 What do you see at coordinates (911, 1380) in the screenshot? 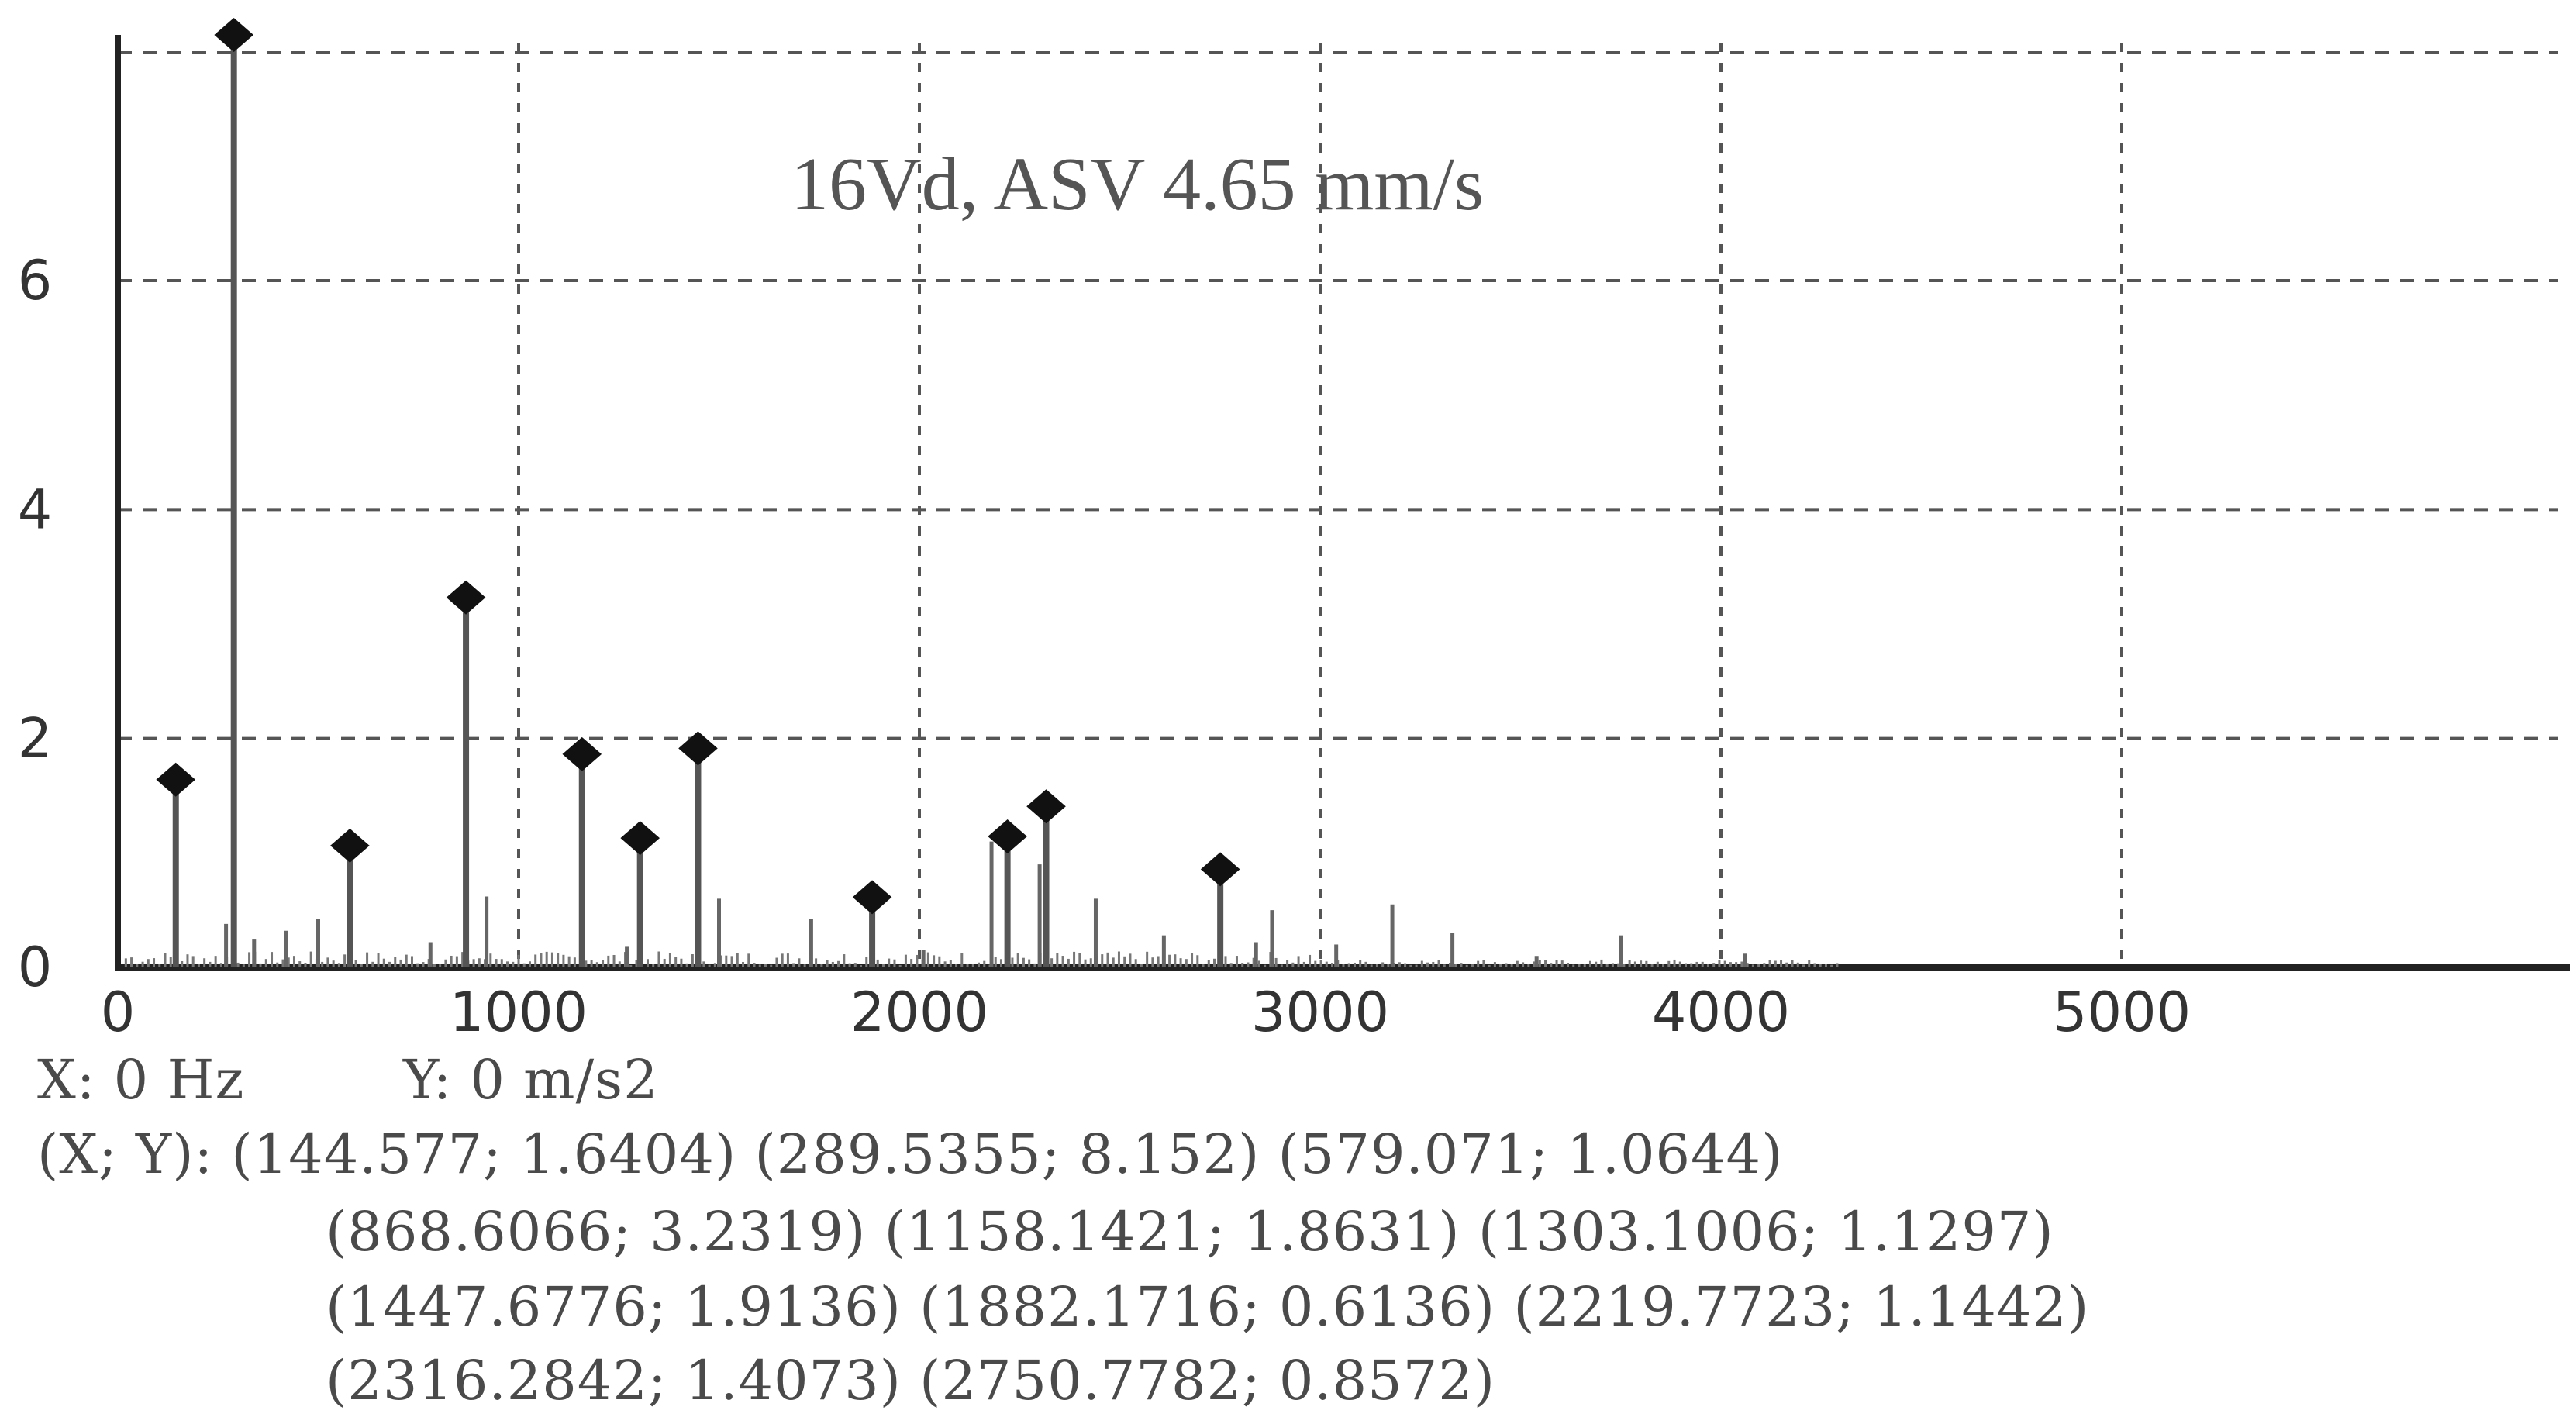
I see `peak-coordinates-line-4: (2316.2842; 1.4073) (2750.7782; 0.8572)` at bounding box center [911, 1380].